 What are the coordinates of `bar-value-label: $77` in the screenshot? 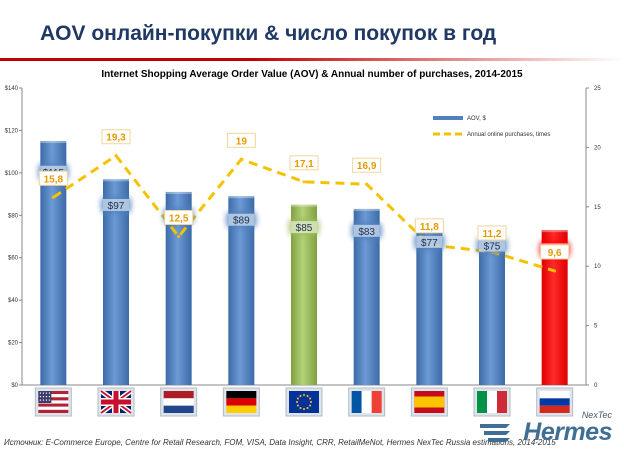 It's located at (429, 243).